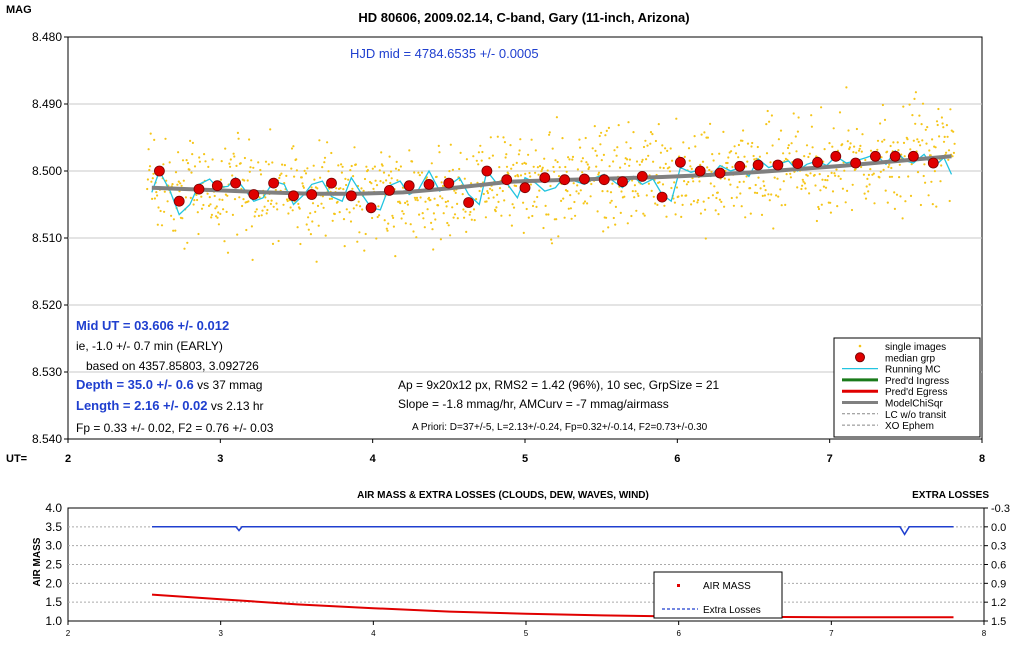 The height and width of the screenshot is (647, 1023). What do you see at coordinates (526, 633) in the screenshot?
I see `bottom-x-tick-label: 5` at bounding box center [526, 633].